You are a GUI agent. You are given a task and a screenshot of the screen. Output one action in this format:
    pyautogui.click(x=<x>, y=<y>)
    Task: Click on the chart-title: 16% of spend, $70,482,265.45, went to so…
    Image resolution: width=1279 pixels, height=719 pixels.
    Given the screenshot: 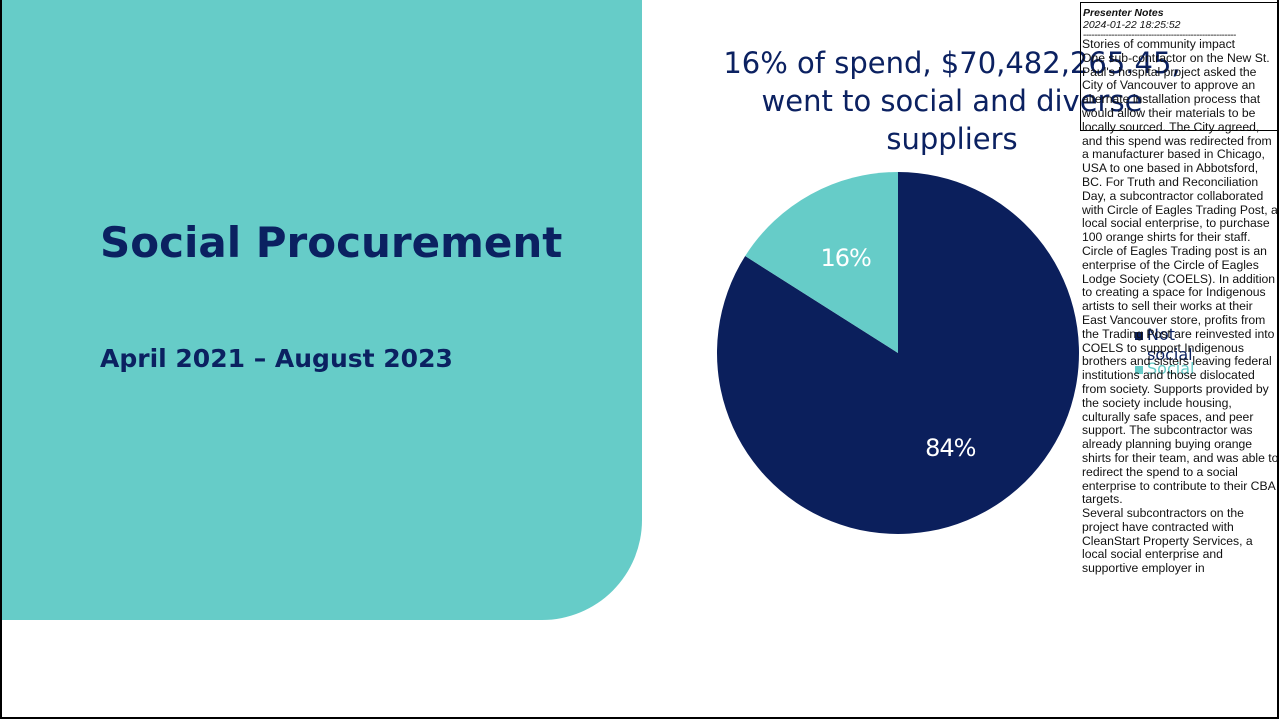 What is the action you would take?
    pyautogui.click(x=952, y=101)
    